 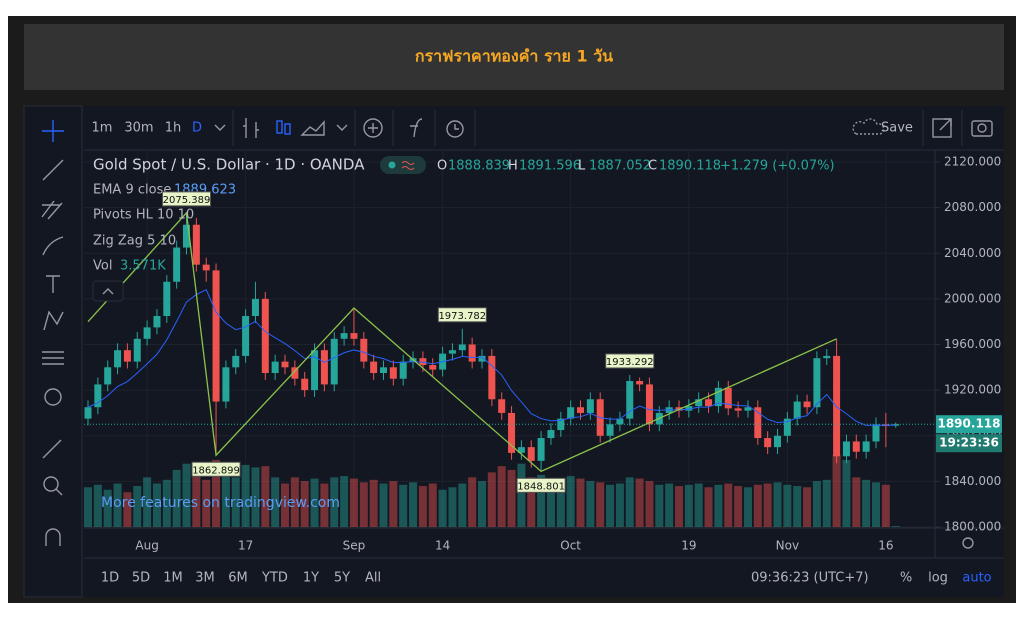 I want to click on settings-icon, so click(x=968, y=543).